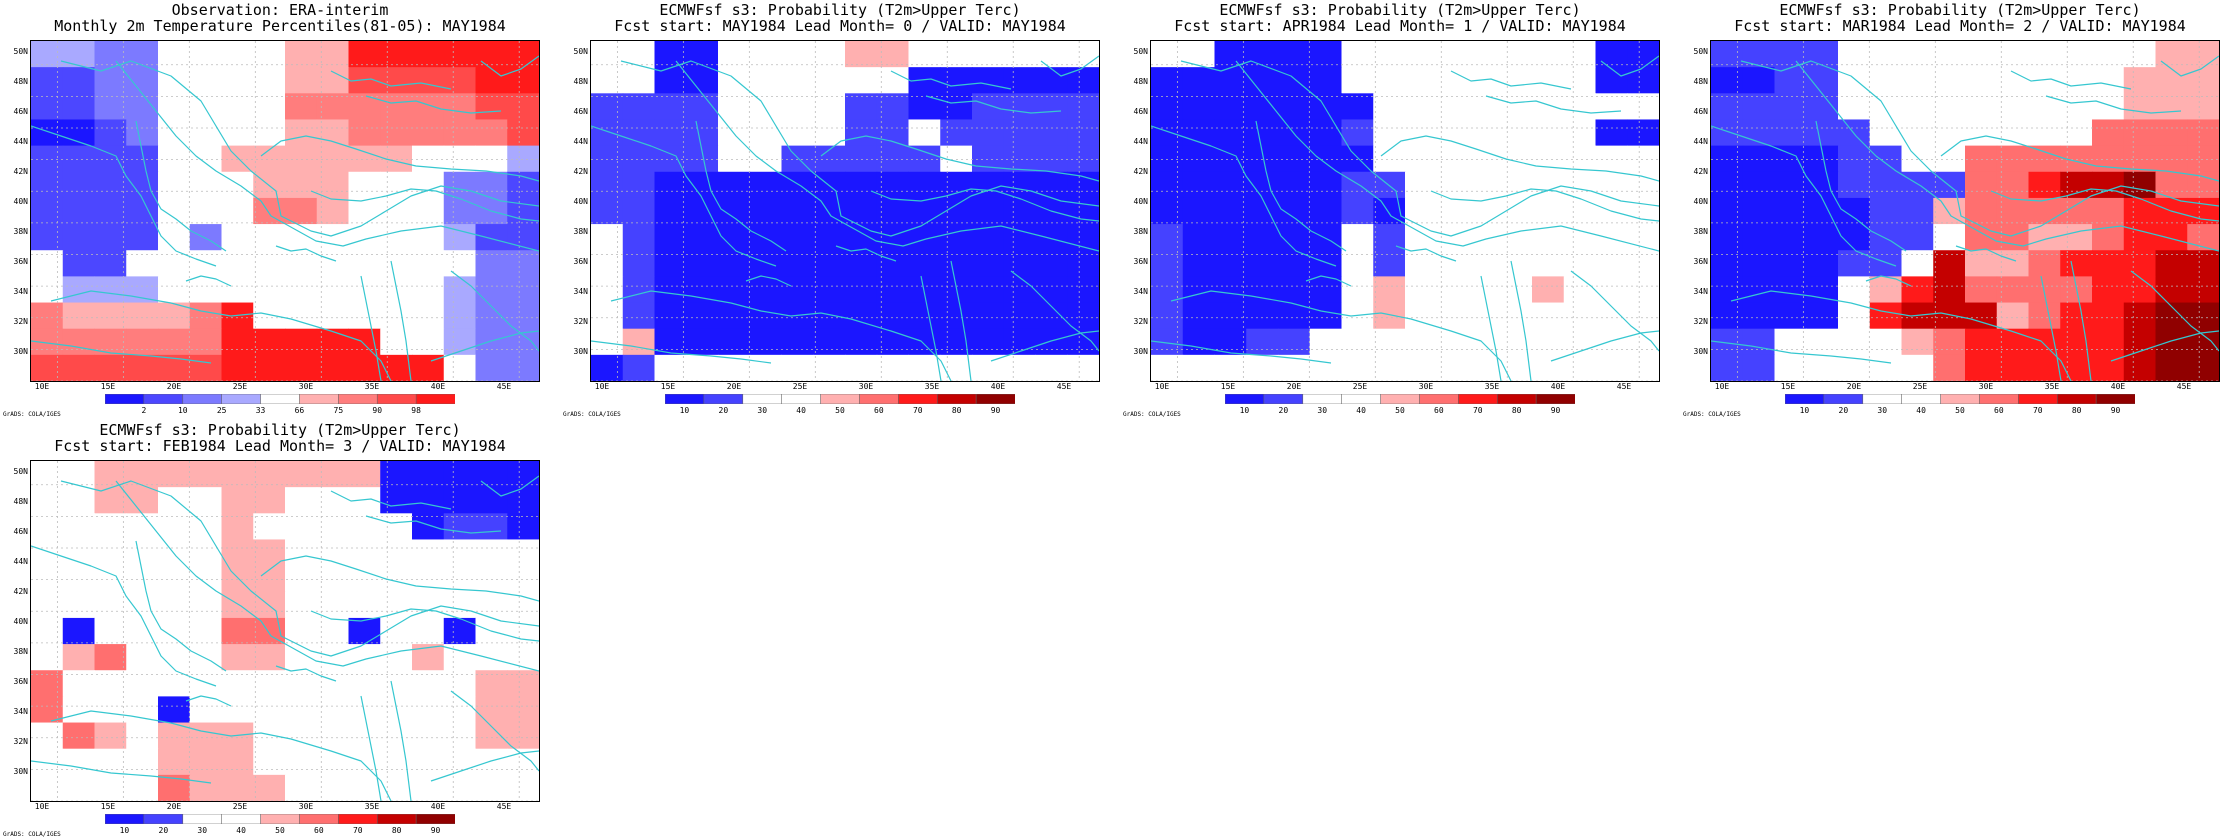 The width and height of the screenshot is (2240, 840). I want to click on latitude-label: 40N, so click(1140, 201).